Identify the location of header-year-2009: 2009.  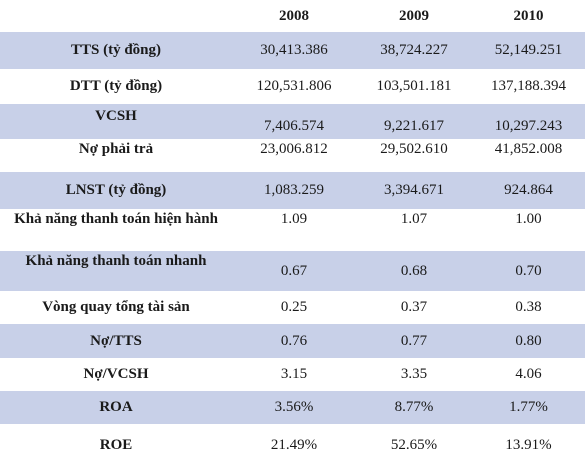
(414, 16).